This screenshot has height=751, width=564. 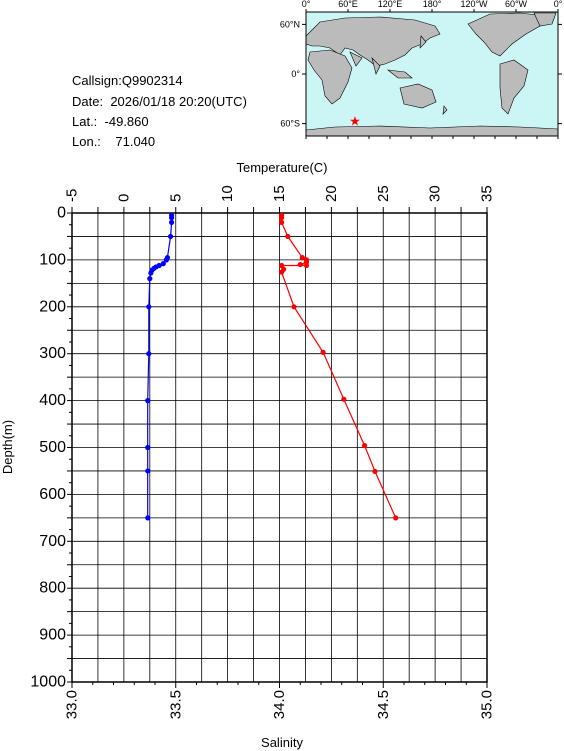 What do you see at coordinates (160, 366) in the screenshot?
I see `temperature-series` at bounding box center [160, 366].